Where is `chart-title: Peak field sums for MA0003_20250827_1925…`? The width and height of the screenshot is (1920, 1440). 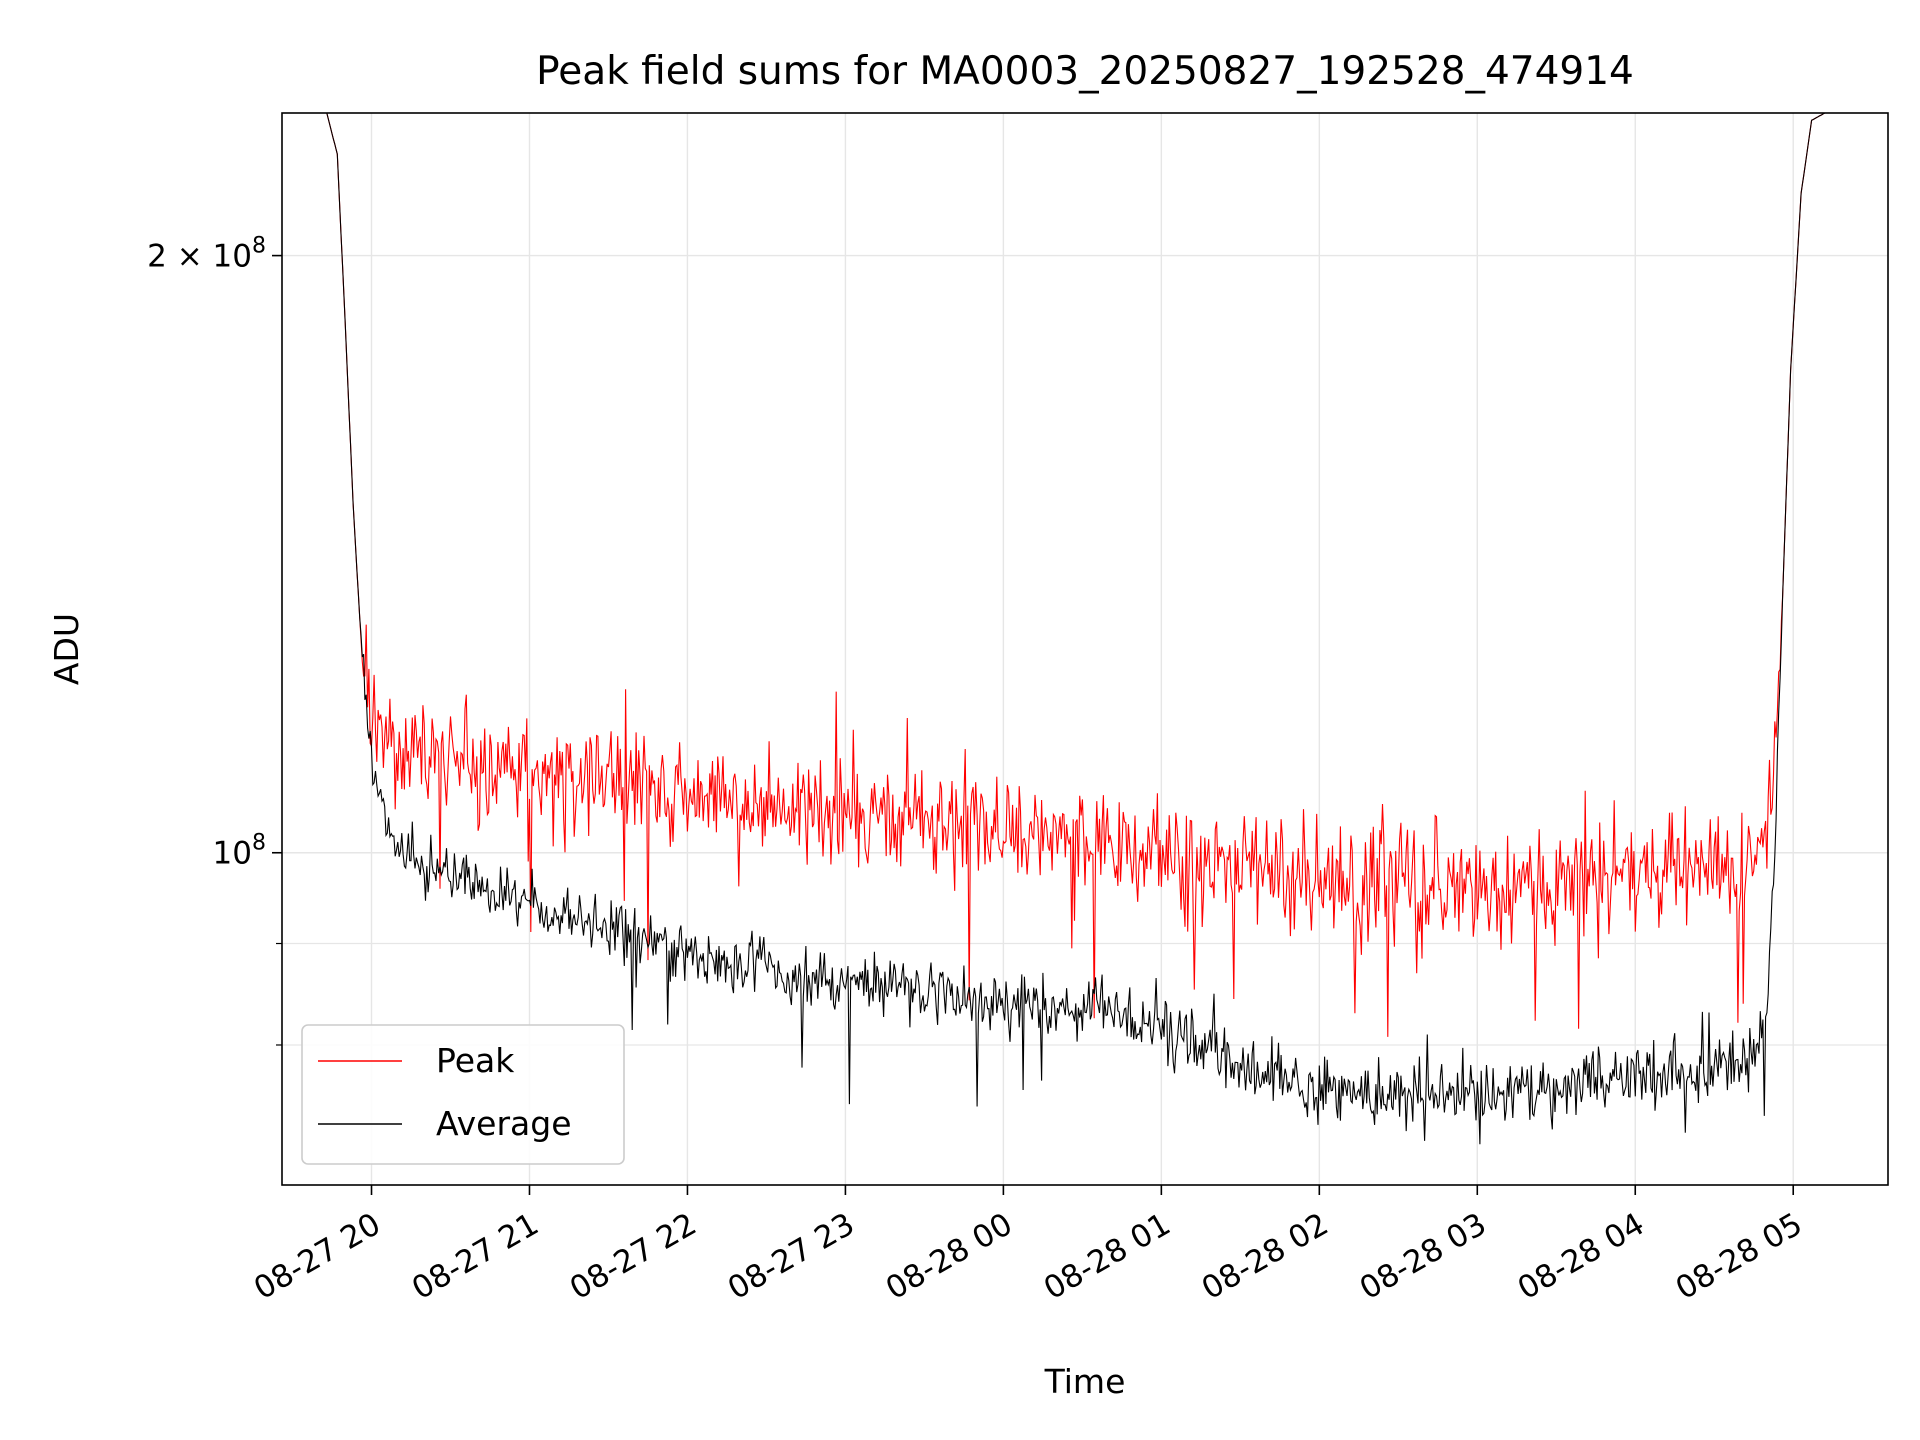 chart-title: Peak field sums for MA0003_20250827_1925… is located at coordinates (1085, 71).